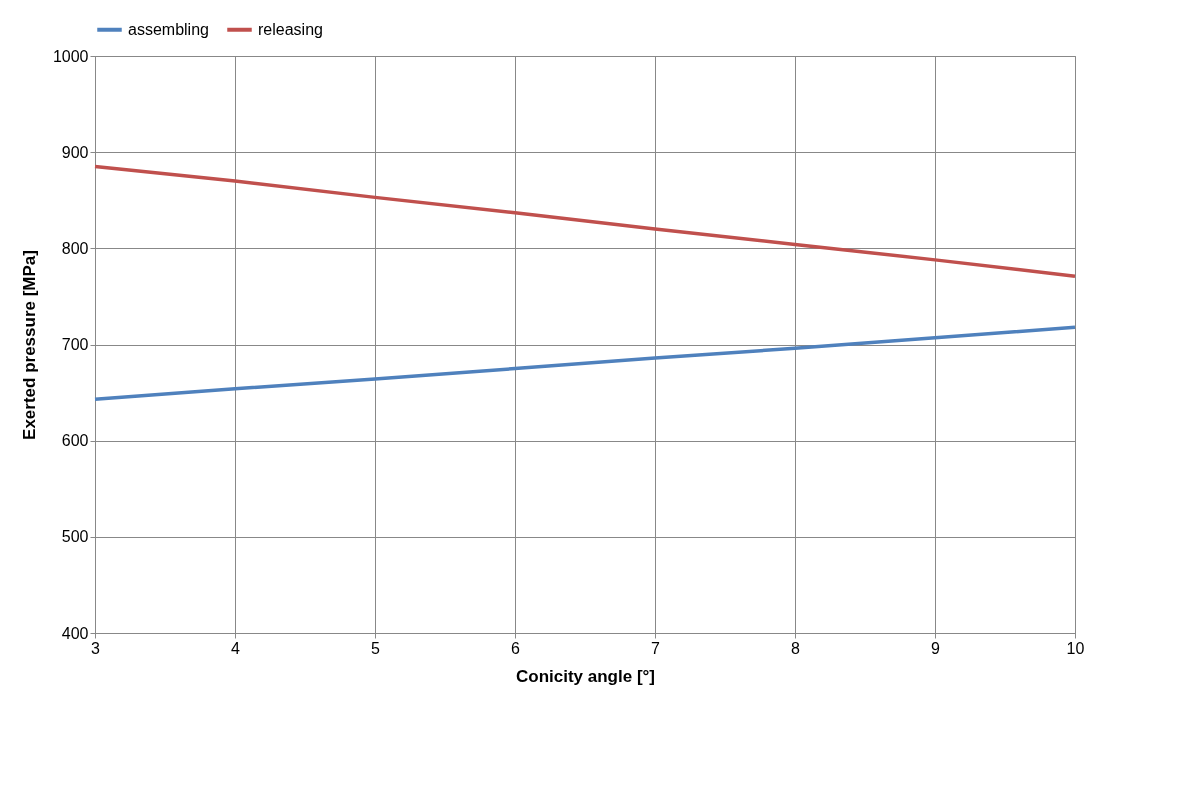  What do you see at coordinates (236, 648) in the screenshot?
I see `x-tick-label: 4` at bounding box center [236, 648].